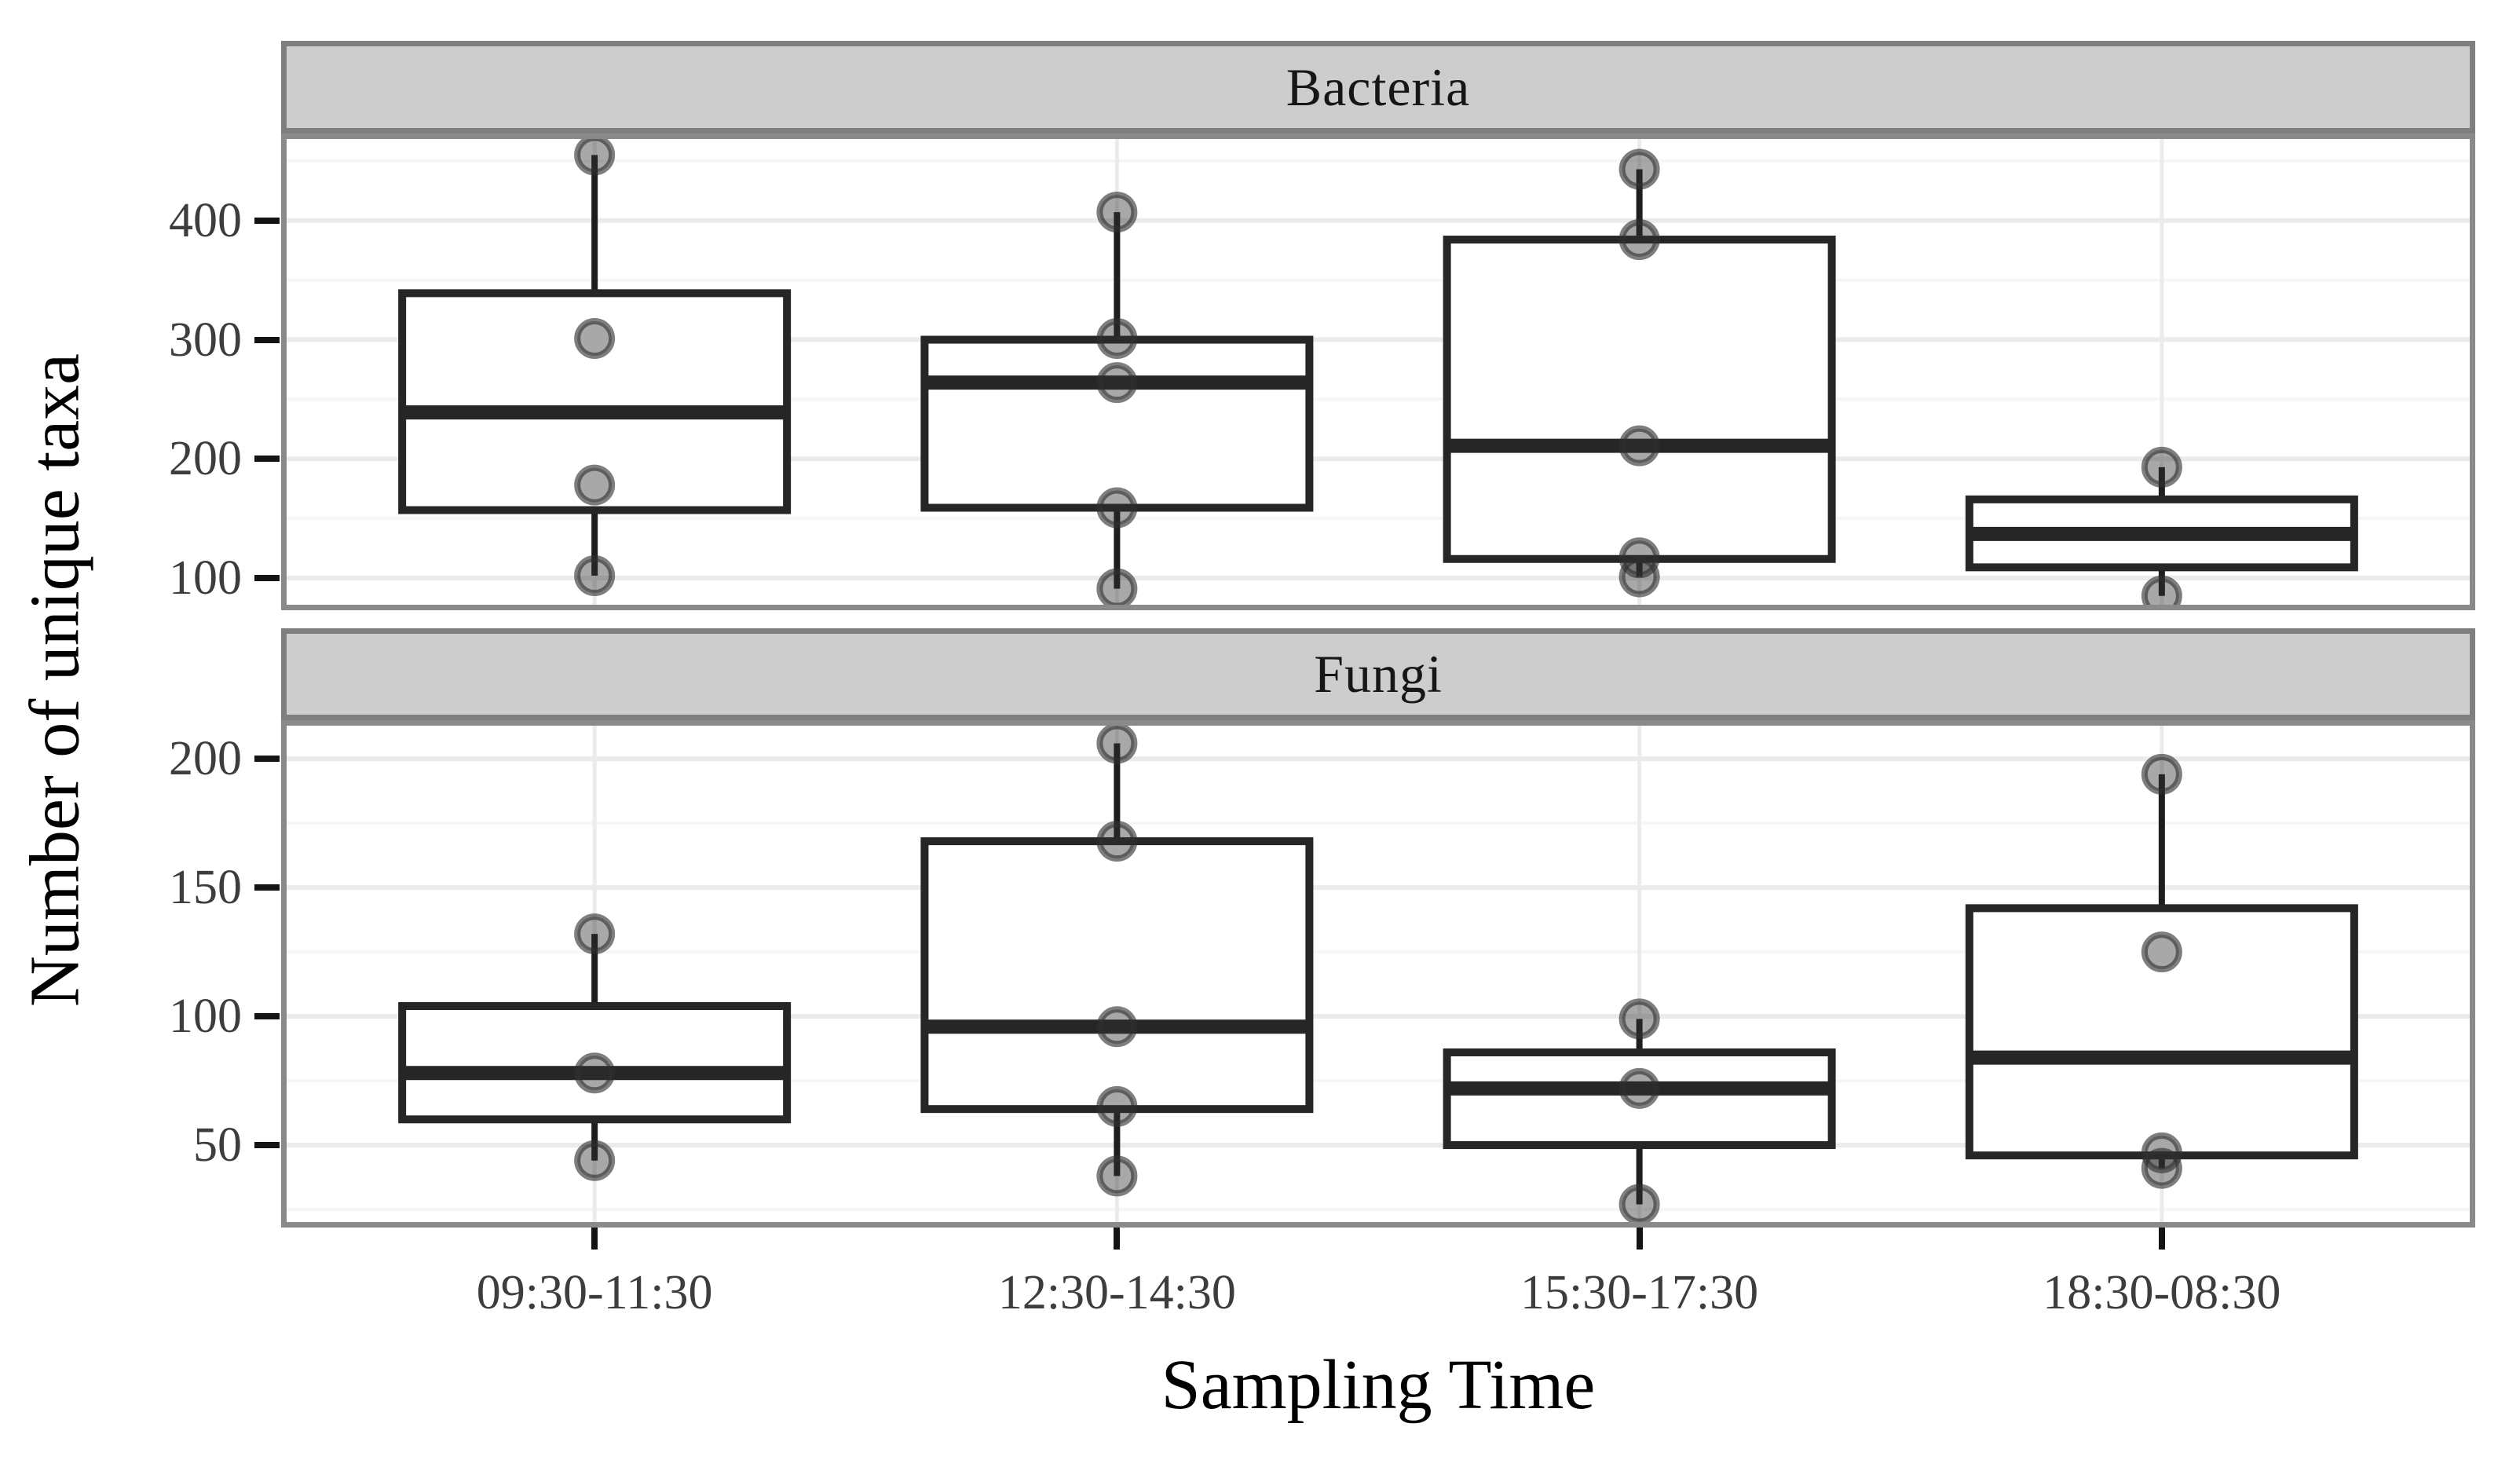 This screenshot has height=1460, width=2520. Describe the element at coordinates (594, 1292) in the screenshot. I see `x-tick-label: 09:30-11:30` at that location.